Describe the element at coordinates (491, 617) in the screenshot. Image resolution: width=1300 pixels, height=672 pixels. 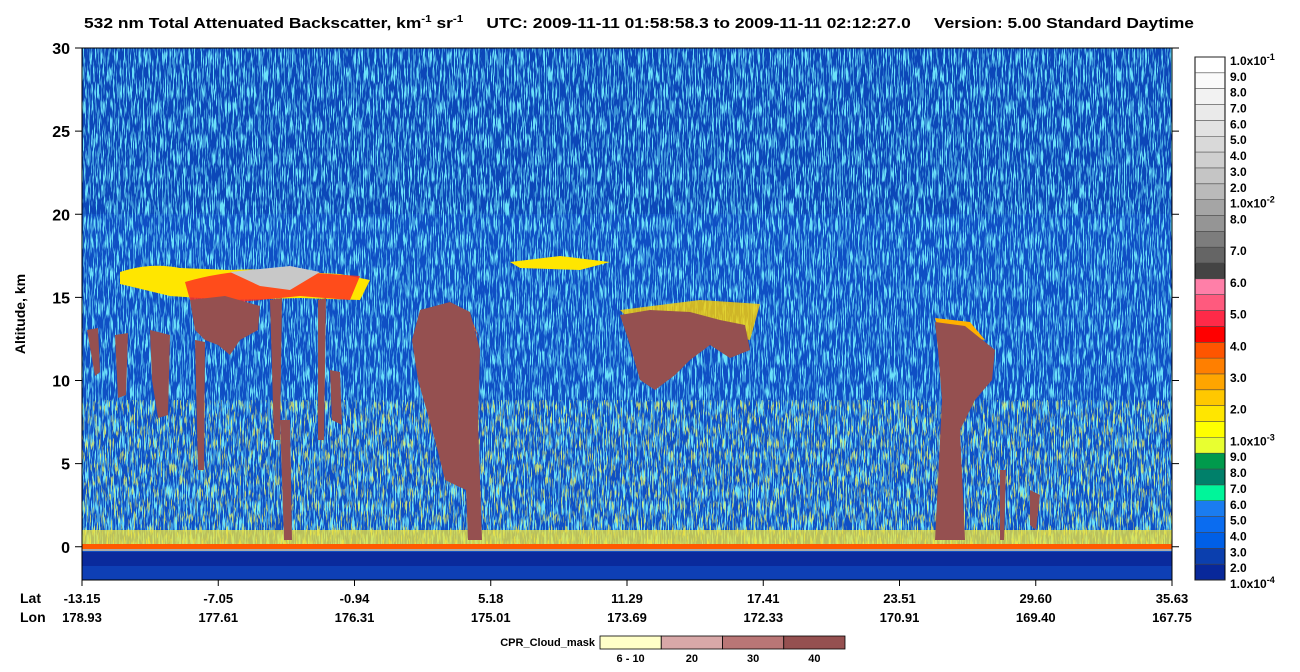
I see `lon-label: 175.01` at that location.